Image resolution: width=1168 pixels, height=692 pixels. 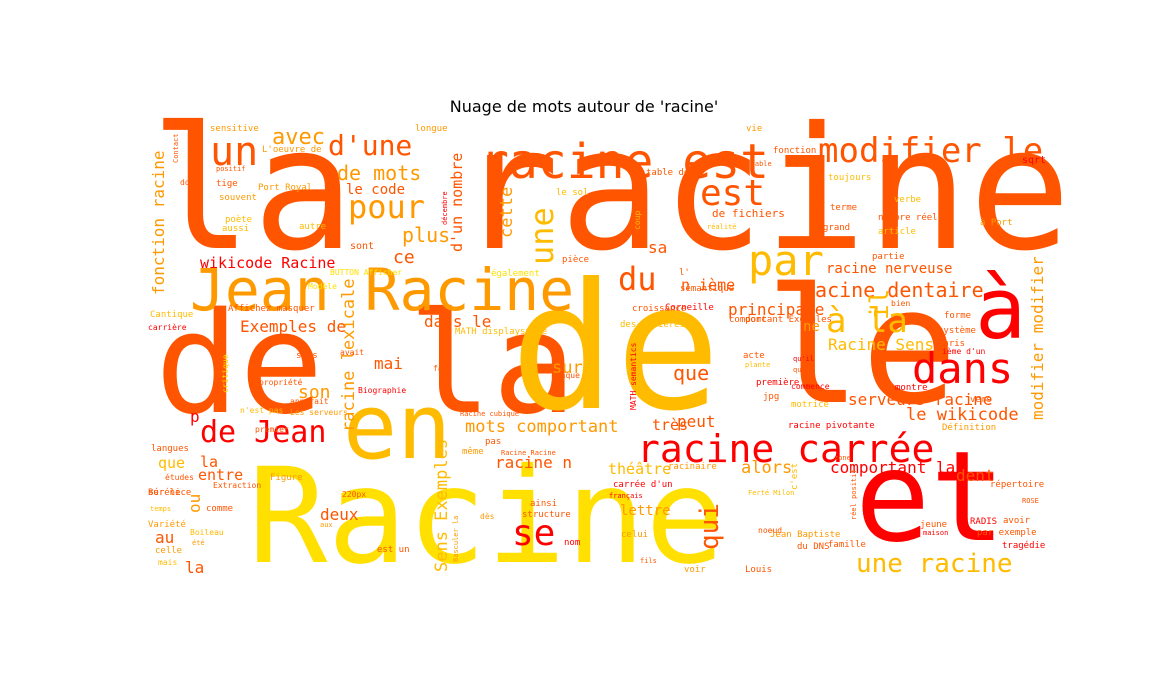 What do you see at coordinates (339, 514) in the screenshot?
I see `cloud-word: deux` at bounding box center [339, 514].